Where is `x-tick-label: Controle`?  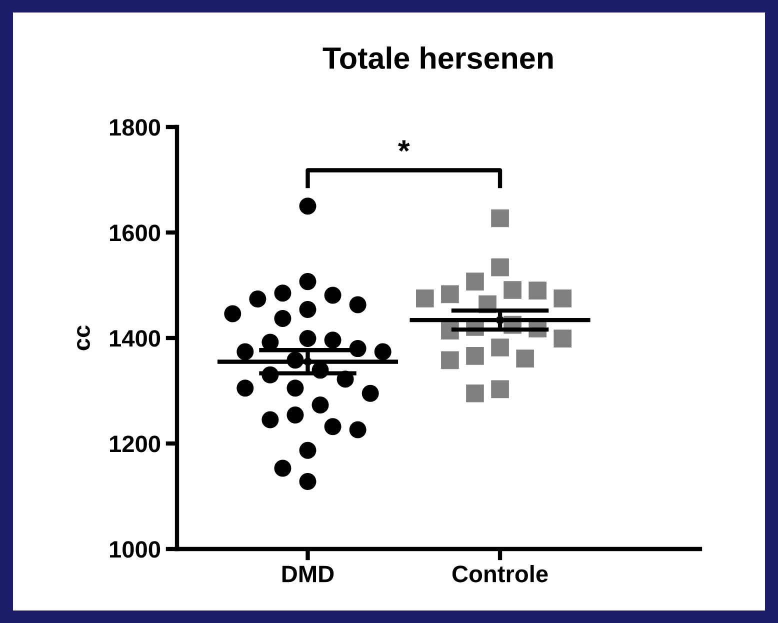 x-tick-label: Controle is located at coordinates (500, 573).